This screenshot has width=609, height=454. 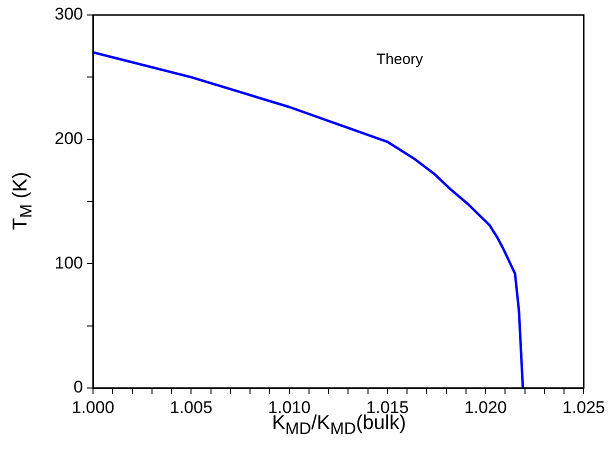 What do you see at coordinates (485, 407) in the screenshot?
I see `x-tick-label: 1.020` at bounding box center [485, 407].